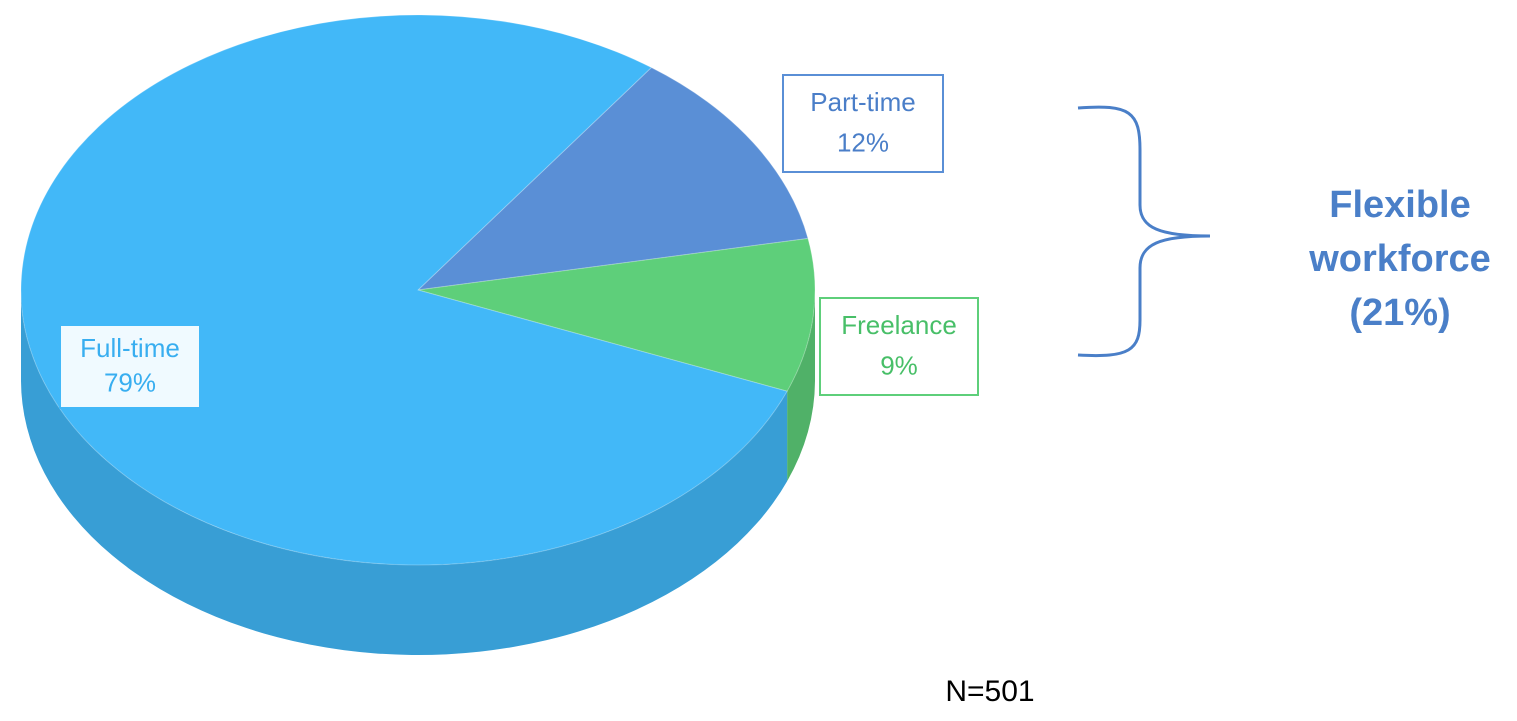 This screenshot has width=1517, height=721. I want to click on value-label: 12%, so click(863, 143).